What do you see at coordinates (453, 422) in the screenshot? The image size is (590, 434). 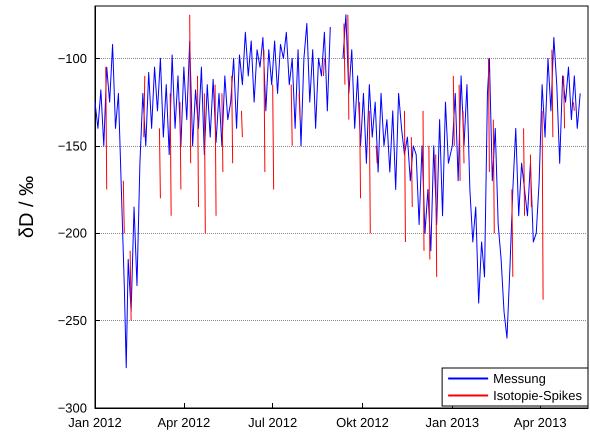 I see `x-tick-label: Jan 2013` at bounding box center [453, 422].